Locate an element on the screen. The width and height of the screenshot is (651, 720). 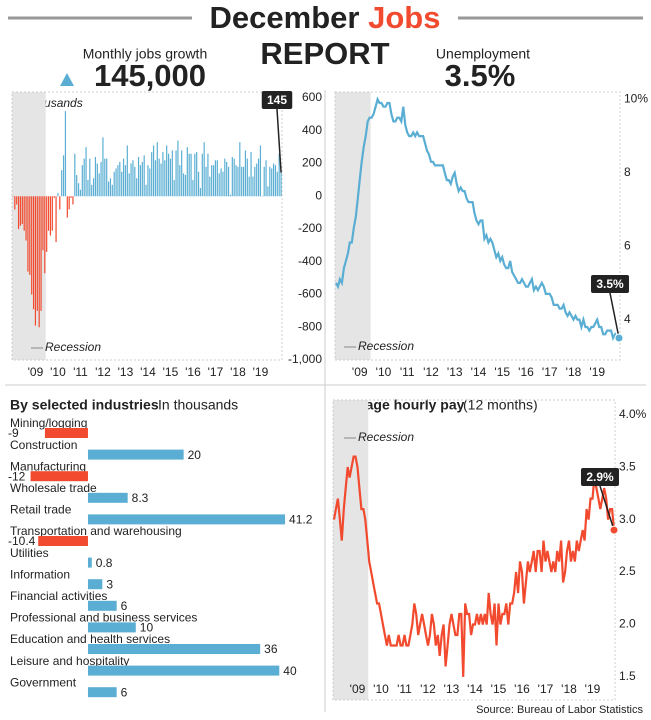
x-tick-label: '13 is located at coordinates (126, 372).